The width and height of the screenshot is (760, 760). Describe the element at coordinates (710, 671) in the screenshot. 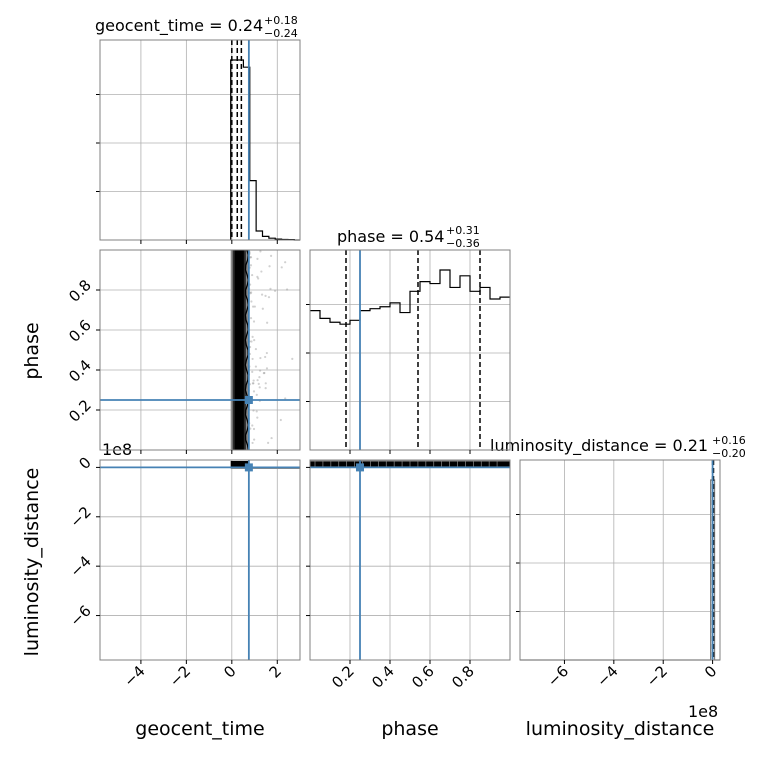

I see `xticklabel-luminosity-distance-3: 0` at that location.